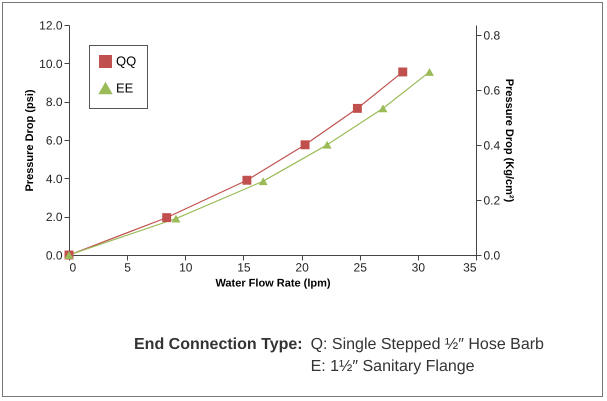 The image size is (607, 401). What do you see at coordinates (509, 140) in the screenshot?
I see `y2-axis-title: Pressure Drop (Kg/cm²)` at bounding box center [509, 140].